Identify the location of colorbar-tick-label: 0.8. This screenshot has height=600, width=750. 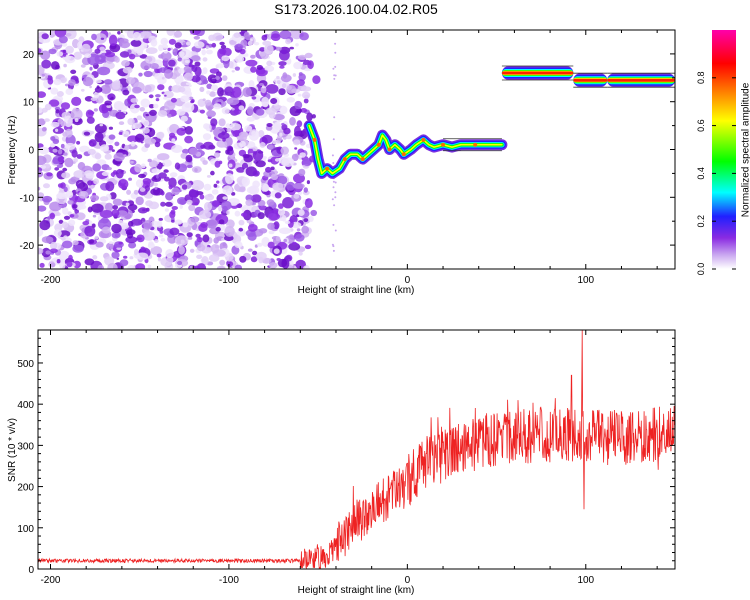
(701, 78).